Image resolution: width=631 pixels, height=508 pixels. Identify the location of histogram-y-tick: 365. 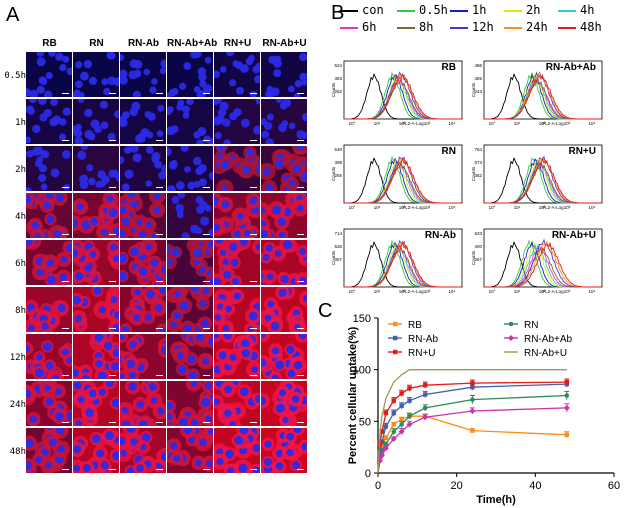
(478, 78).